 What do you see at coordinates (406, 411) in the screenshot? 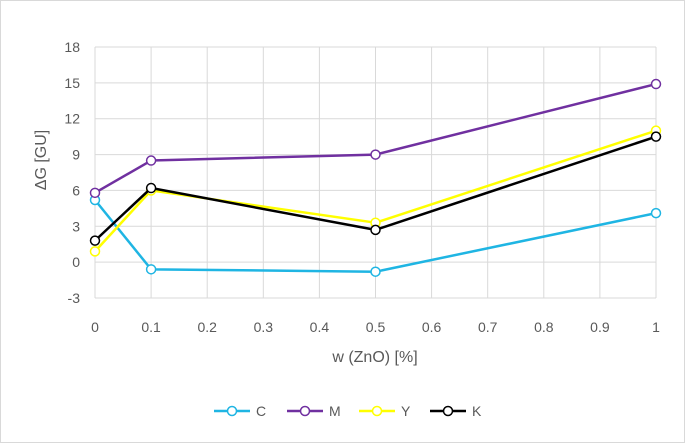
I see `legend-label: Y` at bounding box center [406, 411].